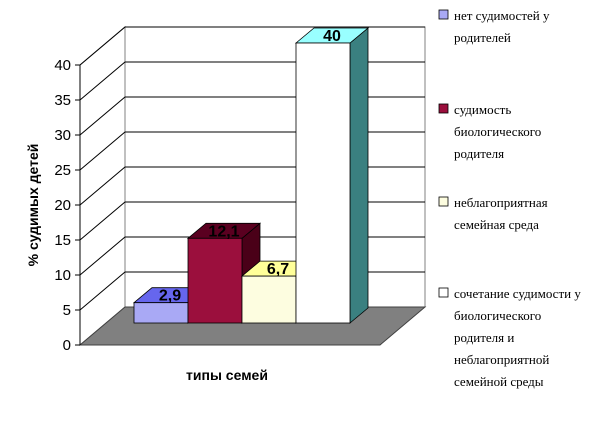  I want to click on gridline, so click(252, 46).